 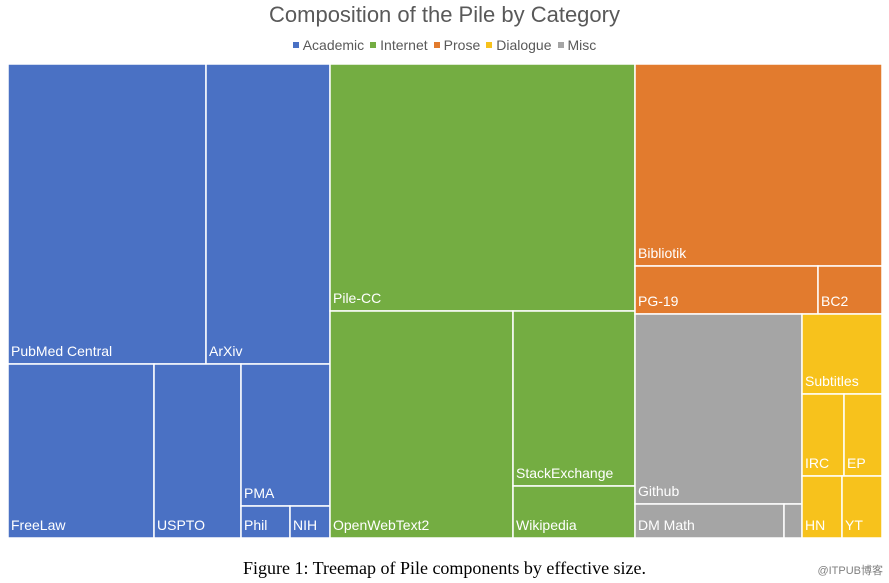 I want to click on treemap-cell-pma, so click(x=285, y=435).